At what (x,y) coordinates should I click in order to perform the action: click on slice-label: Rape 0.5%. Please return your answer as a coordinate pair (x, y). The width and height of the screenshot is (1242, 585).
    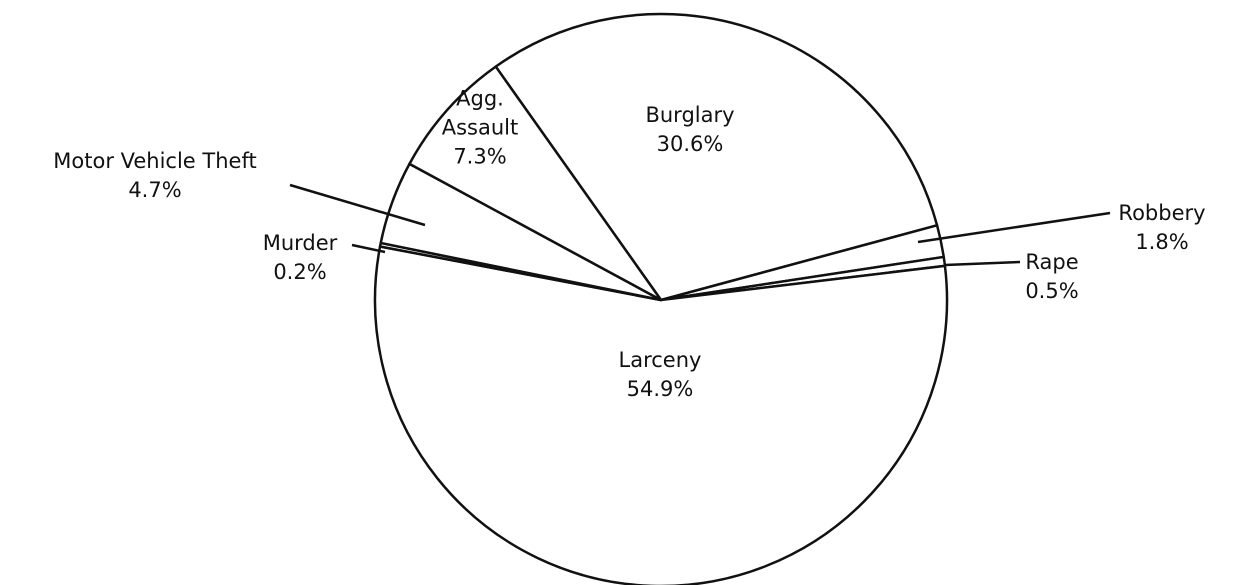
    Looking at the image, I should click on (1051, 277).